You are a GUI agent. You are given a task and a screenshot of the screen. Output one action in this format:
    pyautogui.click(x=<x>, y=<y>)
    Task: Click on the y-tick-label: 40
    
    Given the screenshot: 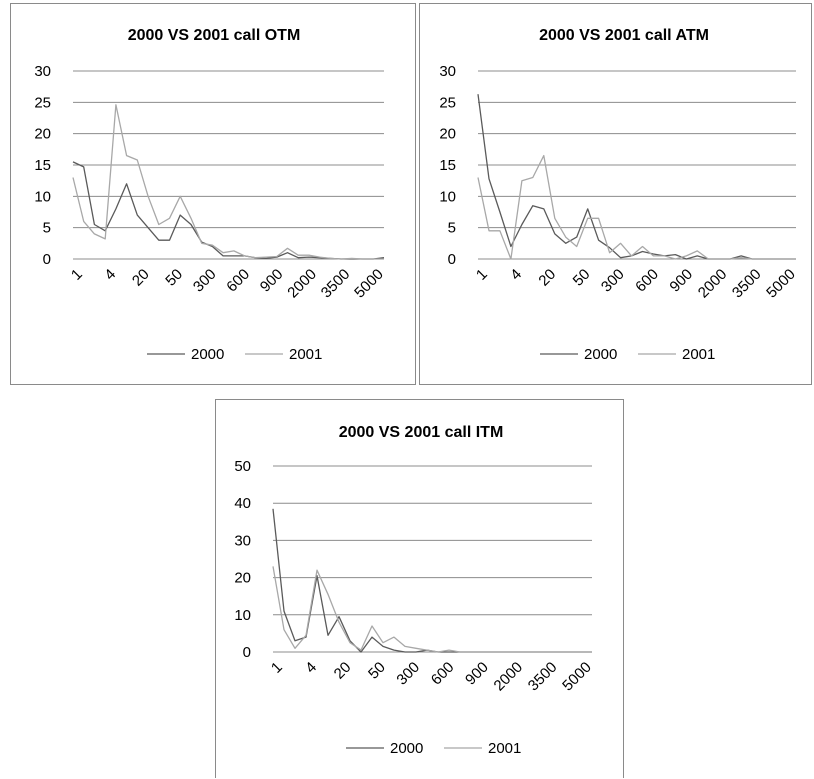 What is the action you would take?
    pyautogui.click(x=242, y=503)
    